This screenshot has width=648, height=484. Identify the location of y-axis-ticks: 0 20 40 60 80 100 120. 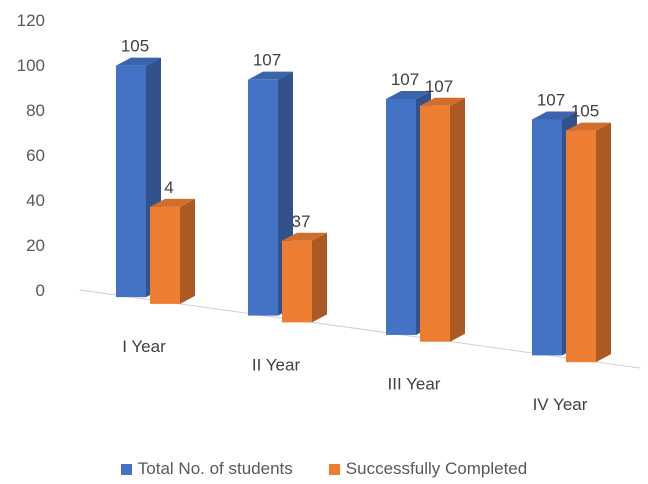
(31, 155).